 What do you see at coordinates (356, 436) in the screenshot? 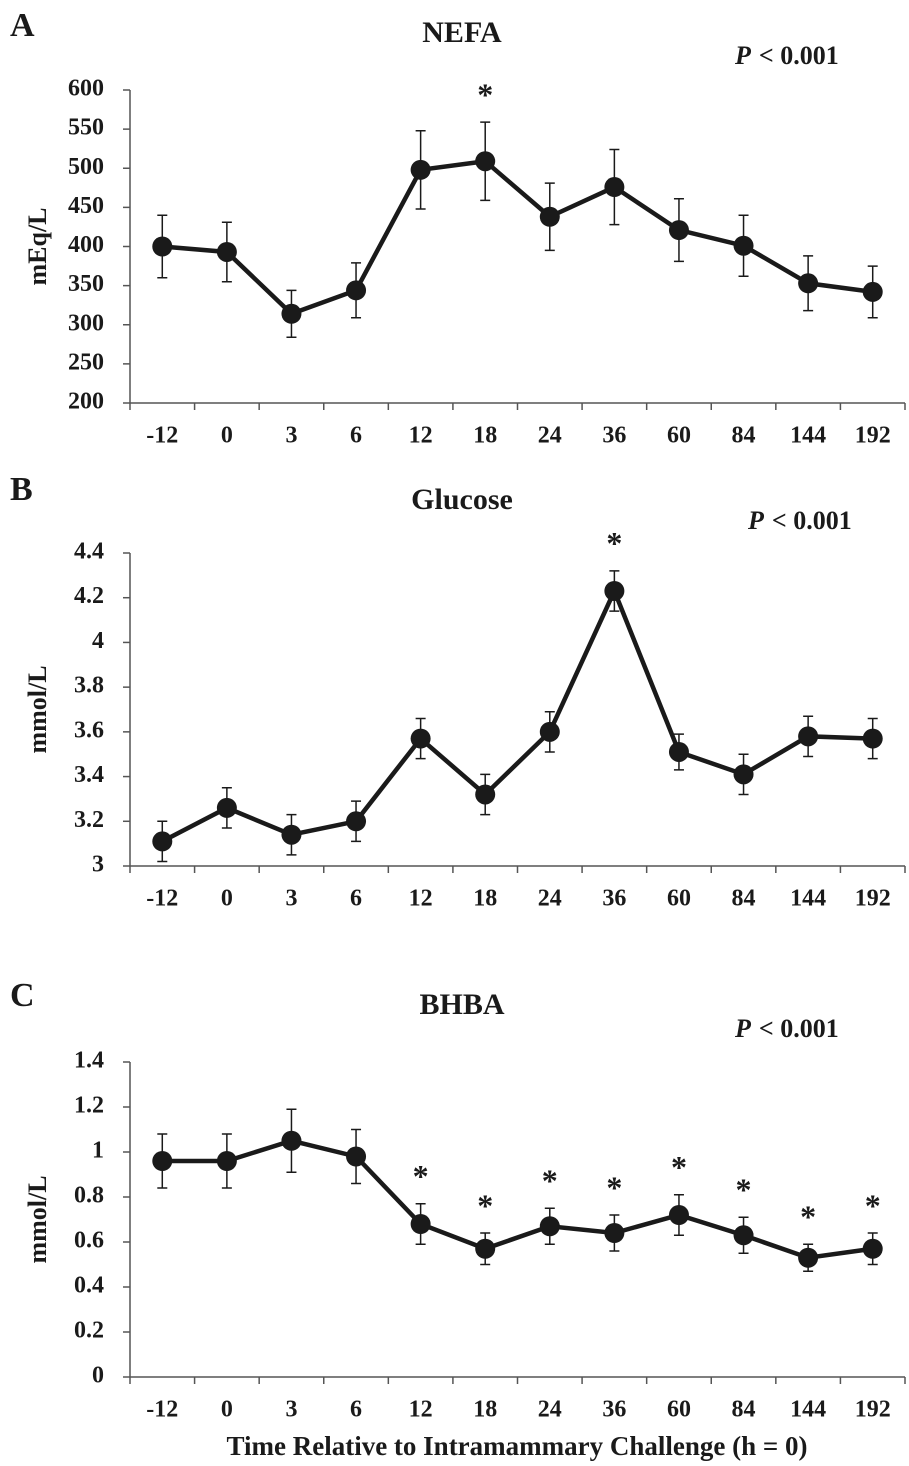
I see `x-tick-label: 6` at bounding box center [356, 436].